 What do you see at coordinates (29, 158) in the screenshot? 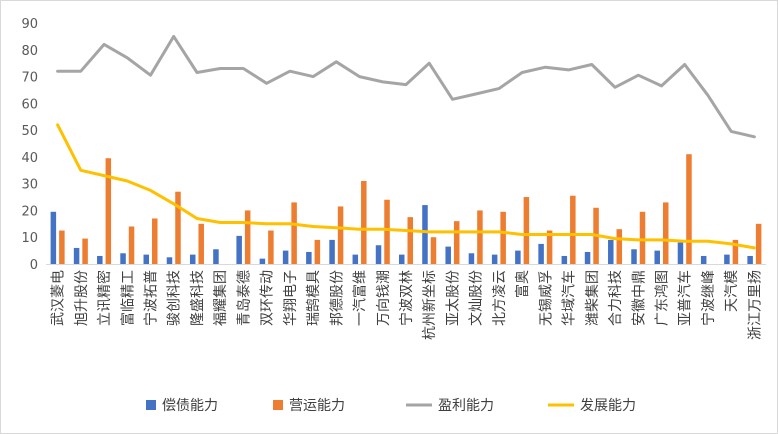
I see `y-tick-label: 40` at bounding box center [29, 158].